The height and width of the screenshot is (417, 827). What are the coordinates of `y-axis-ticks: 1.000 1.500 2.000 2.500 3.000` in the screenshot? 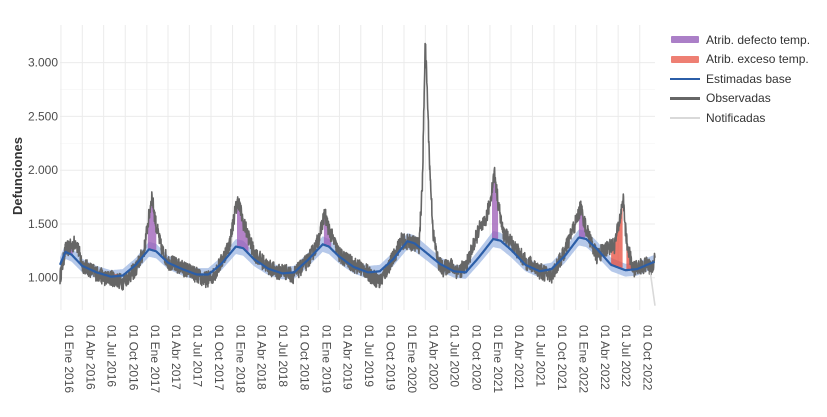 It's located at (43, 170).